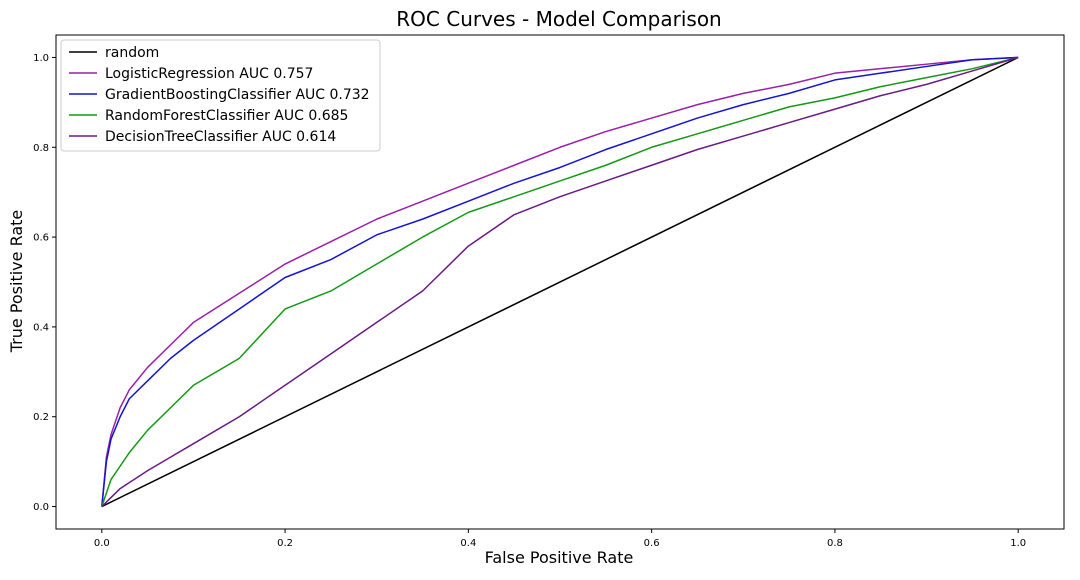 The image size is (1080, 580). What do you see at coordinates (41, 238) in the screenshot?
I see `y-tick-label: 0.6` at bounding box center [41, 238].